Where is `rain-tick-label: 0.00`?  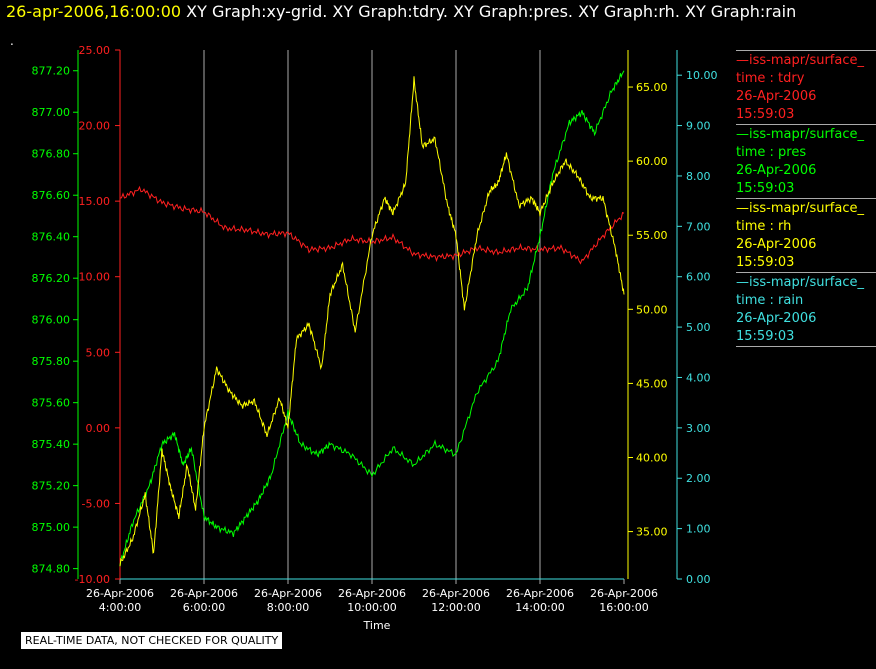
rain-tick-label: 0.00 is located at coordinates (698, 579).